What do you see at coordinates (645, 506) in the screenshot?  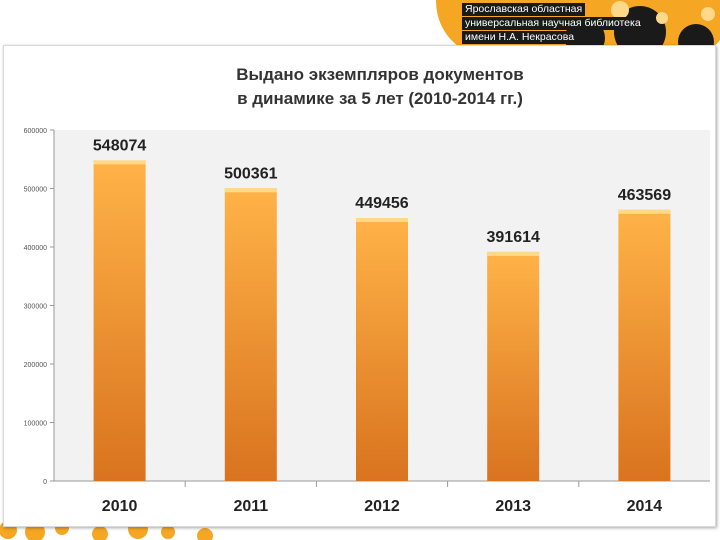 I see `x-tick-label: 2014` at bounding box center [645, 506].